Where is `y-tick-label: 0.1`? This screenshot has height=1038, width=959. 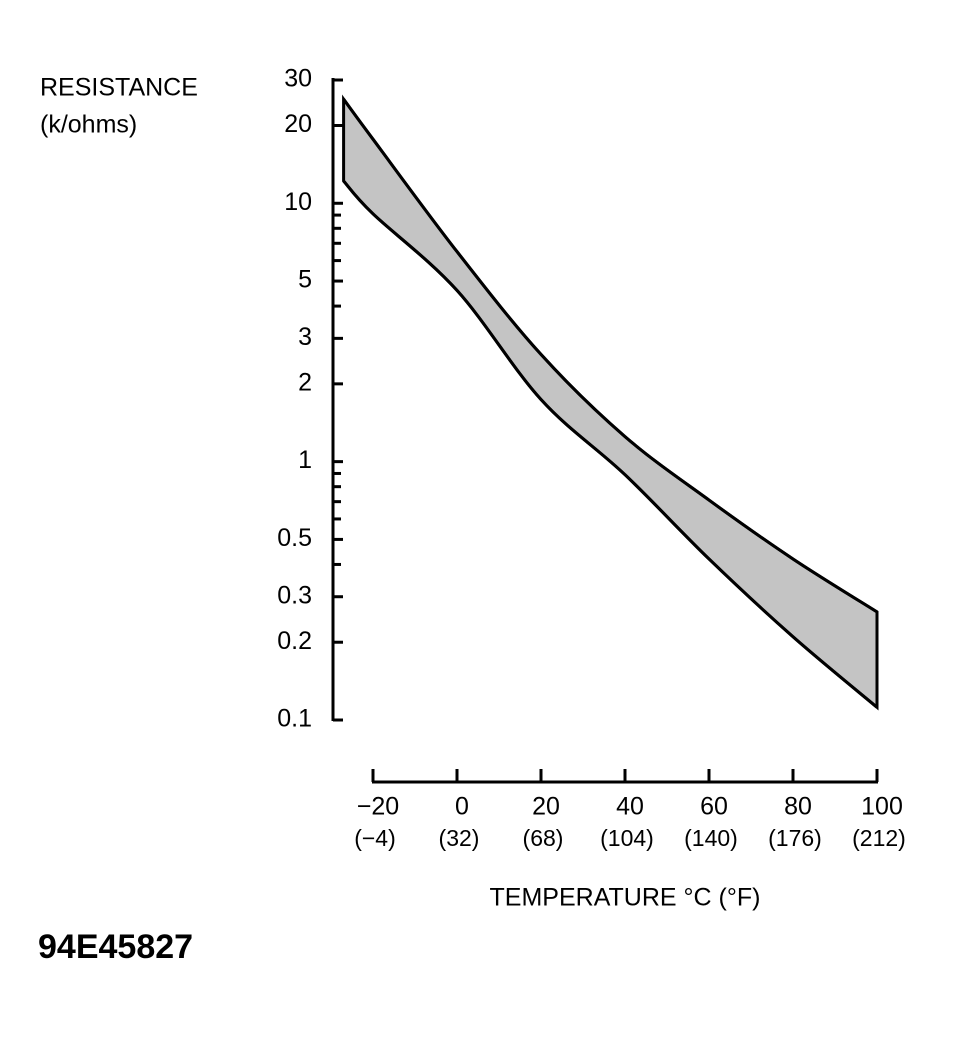
y-tick-label: 0.1 is located at coordinates (294, 719).